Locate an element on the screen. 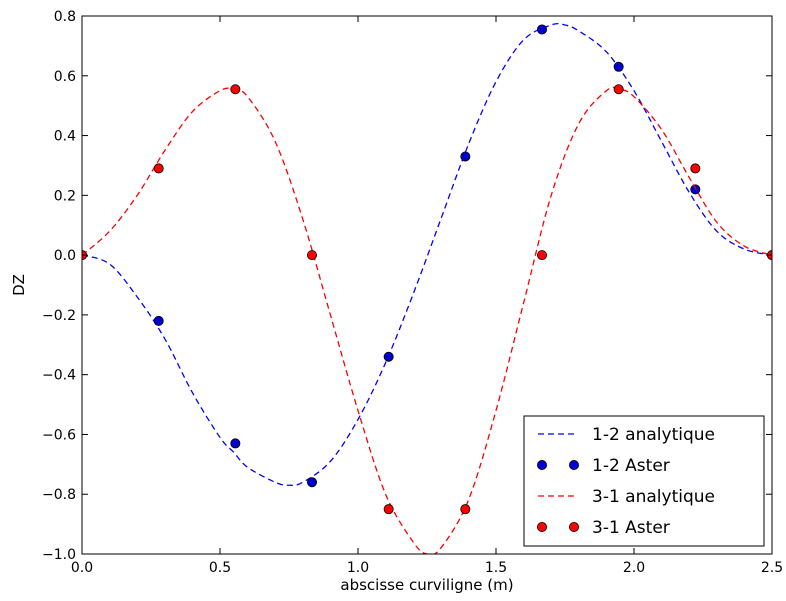 This screenshot has width=786, height=601. legend-box is located at coordinates (644, 481).